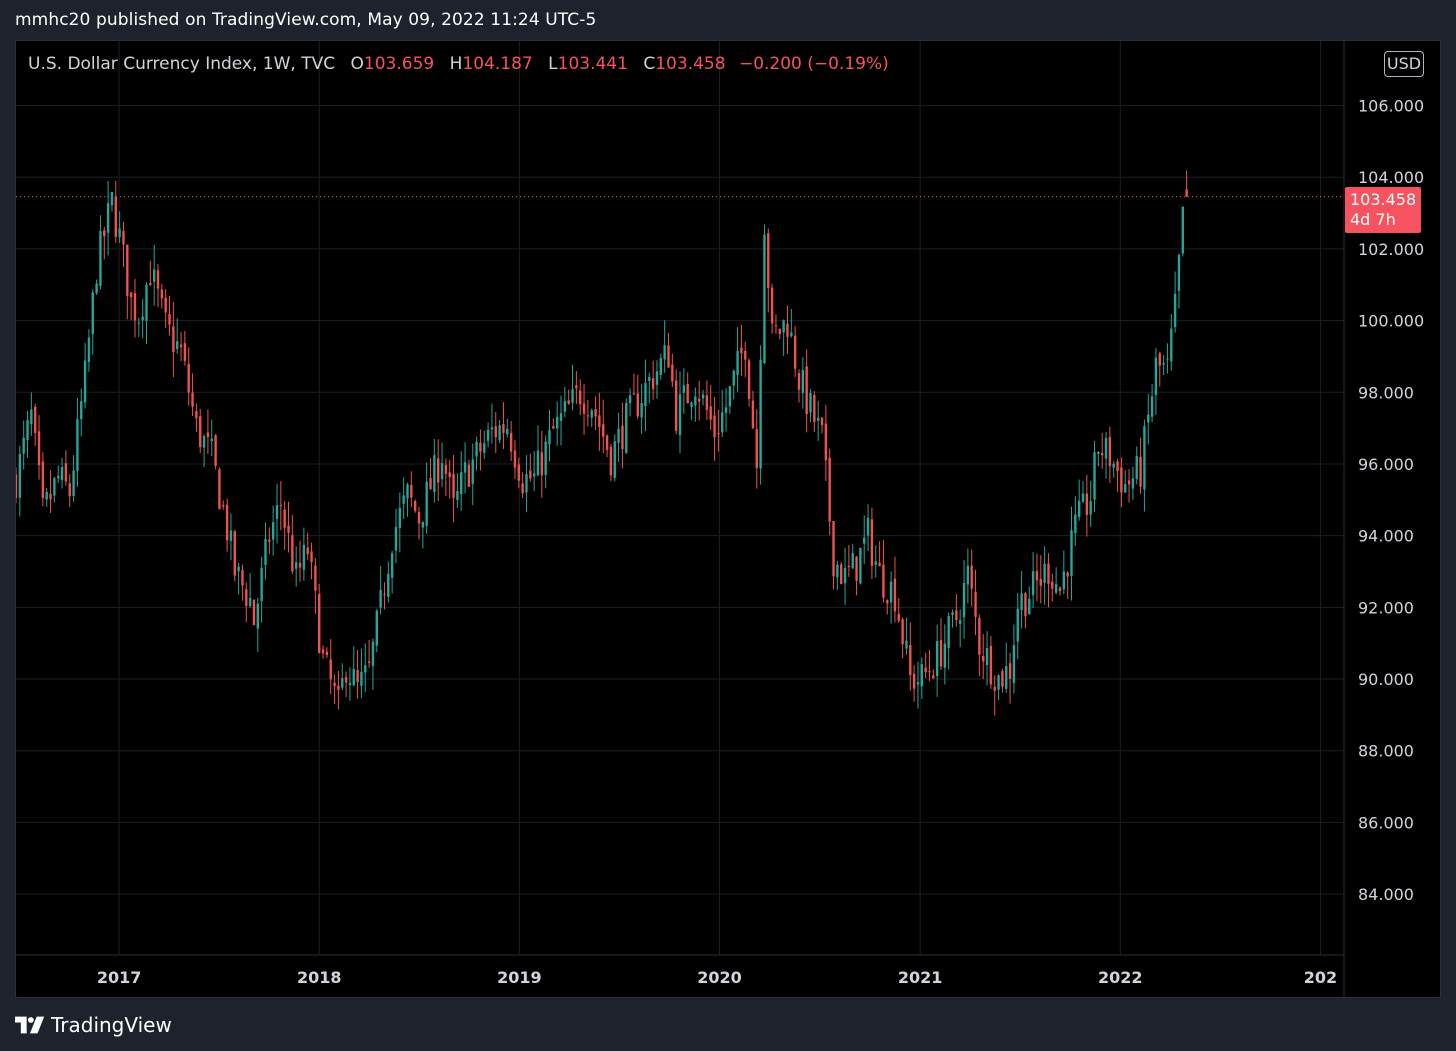 This screenshot has height=1051, width=1456. What do you see at coordinates (1386, 894) in the screenshot?
I see `price-tick-label: 84.000` at bounding box center [1386, 894].